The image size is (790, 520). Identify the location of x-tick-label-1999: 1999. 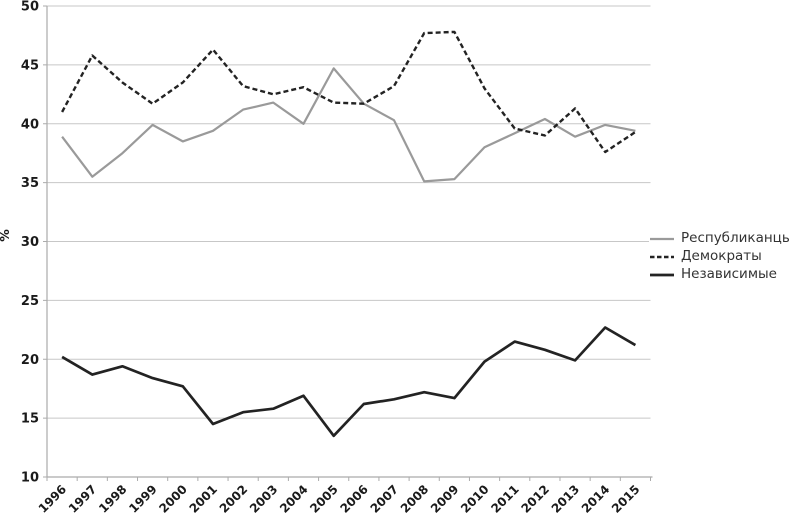
(143, 499).